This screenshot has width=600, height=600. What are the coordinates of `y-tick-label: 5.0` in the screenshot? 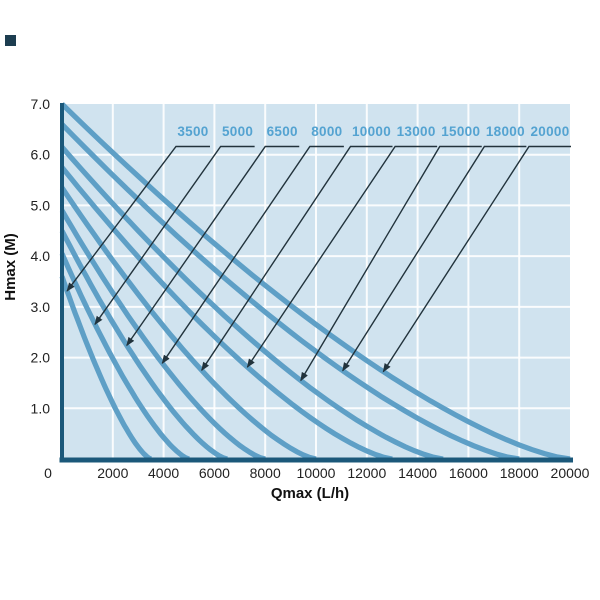 It's located at (41, 205).